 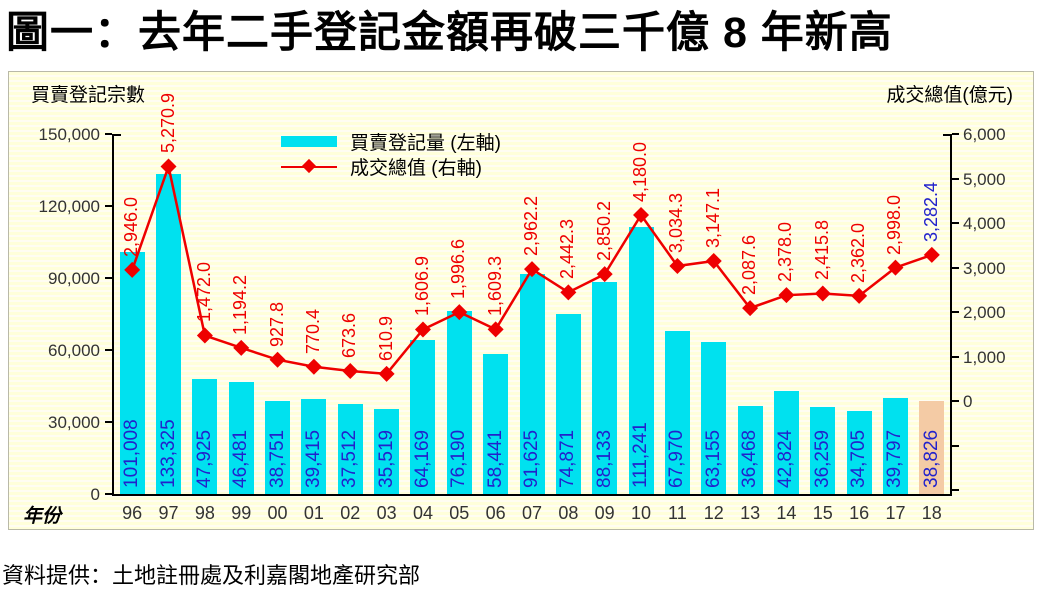 I want to click on x-axis-spine, so click(x=532, y=495).